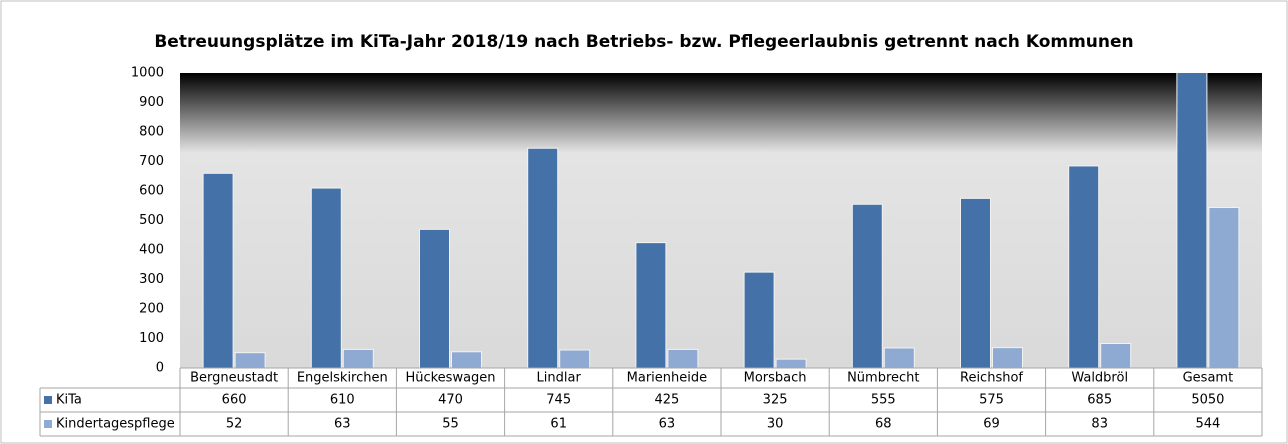 Image resolution: width=1288 pixels, height=444 pixels. Describe the element at coordinates (666, 400) in the screenshot. I see `table-value: 425` at that location.